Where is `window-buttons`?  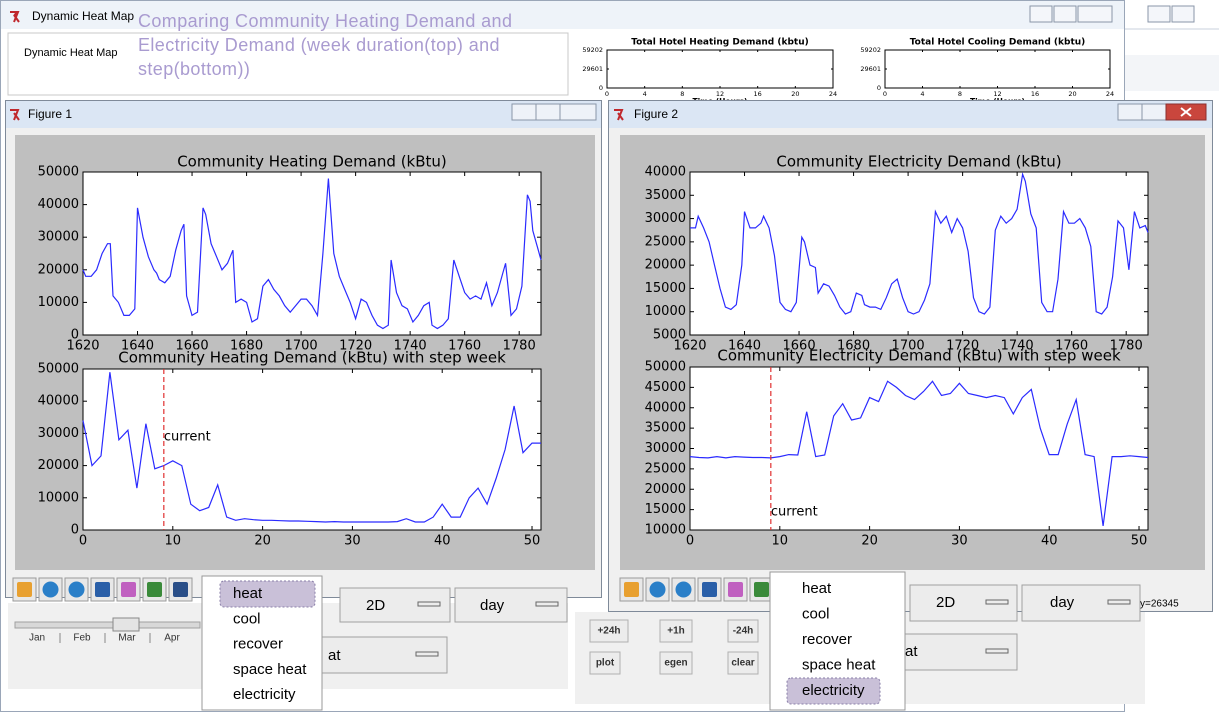 window-buttons is located at coordinates (1112, 14).